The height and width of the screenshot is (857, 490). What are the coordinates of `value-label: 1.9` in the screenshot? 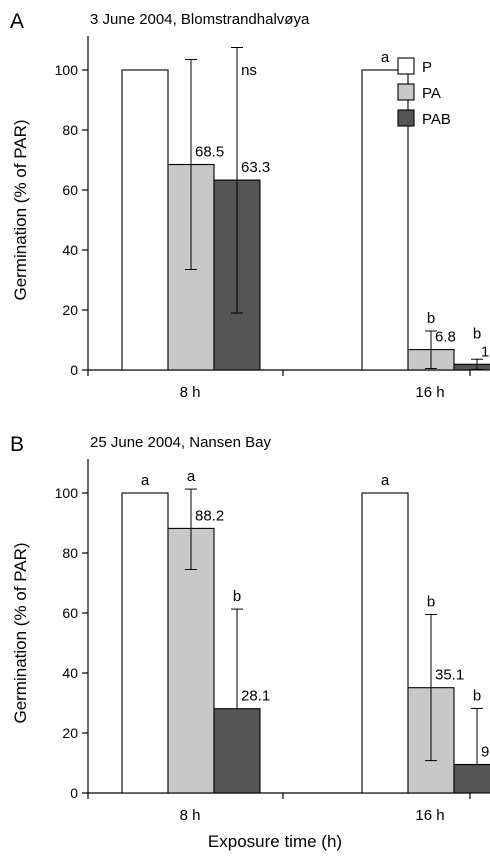 It's located at (485, 351).